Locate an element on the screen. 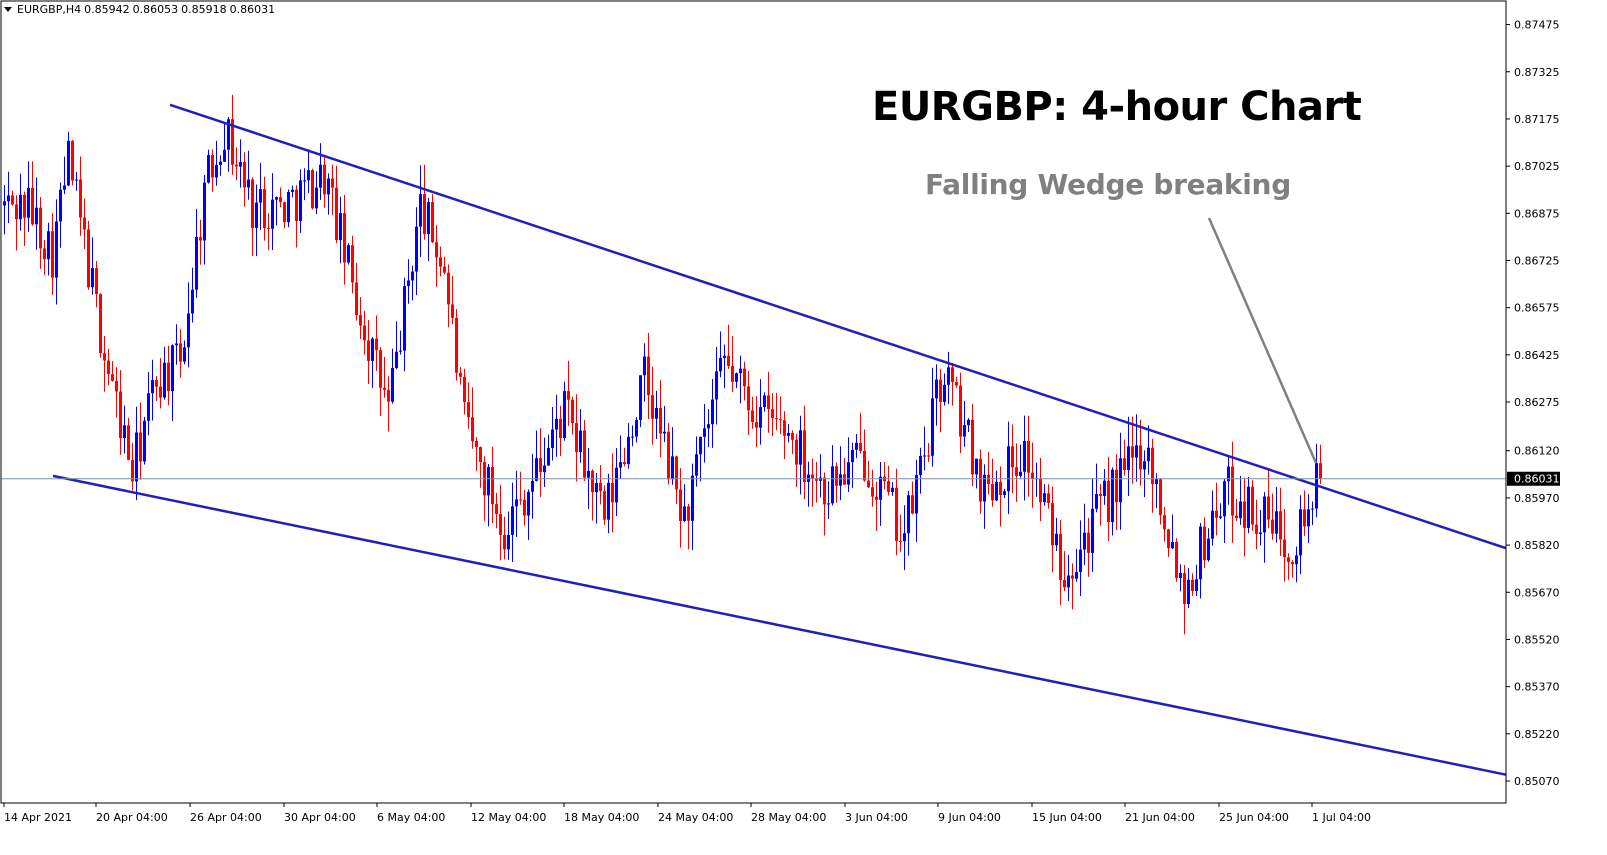 The width and height of the screenshot is (1607, 855). y-tick-label: 0.87325 is located at coordinates (1537, 72).